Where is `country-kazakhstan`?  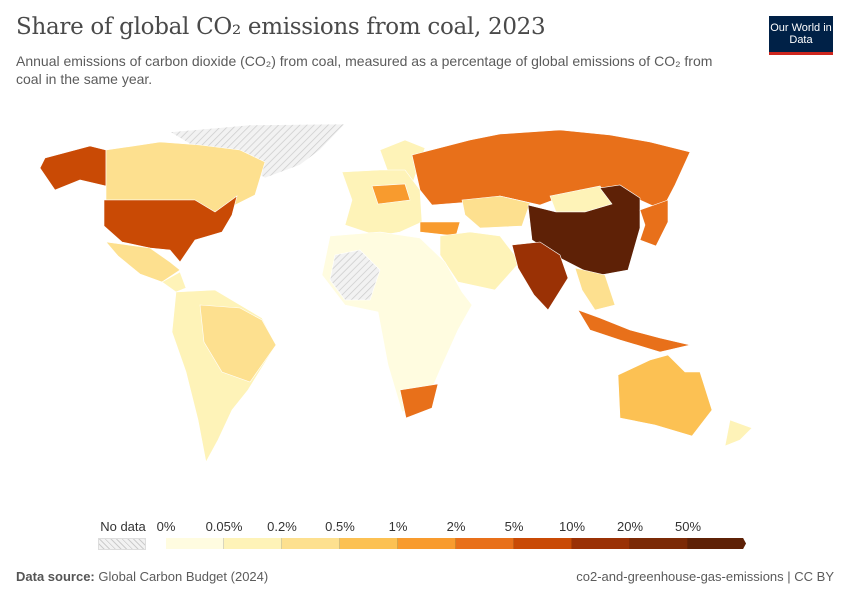 country-kazakhstan is located at coordinates (496, 212).